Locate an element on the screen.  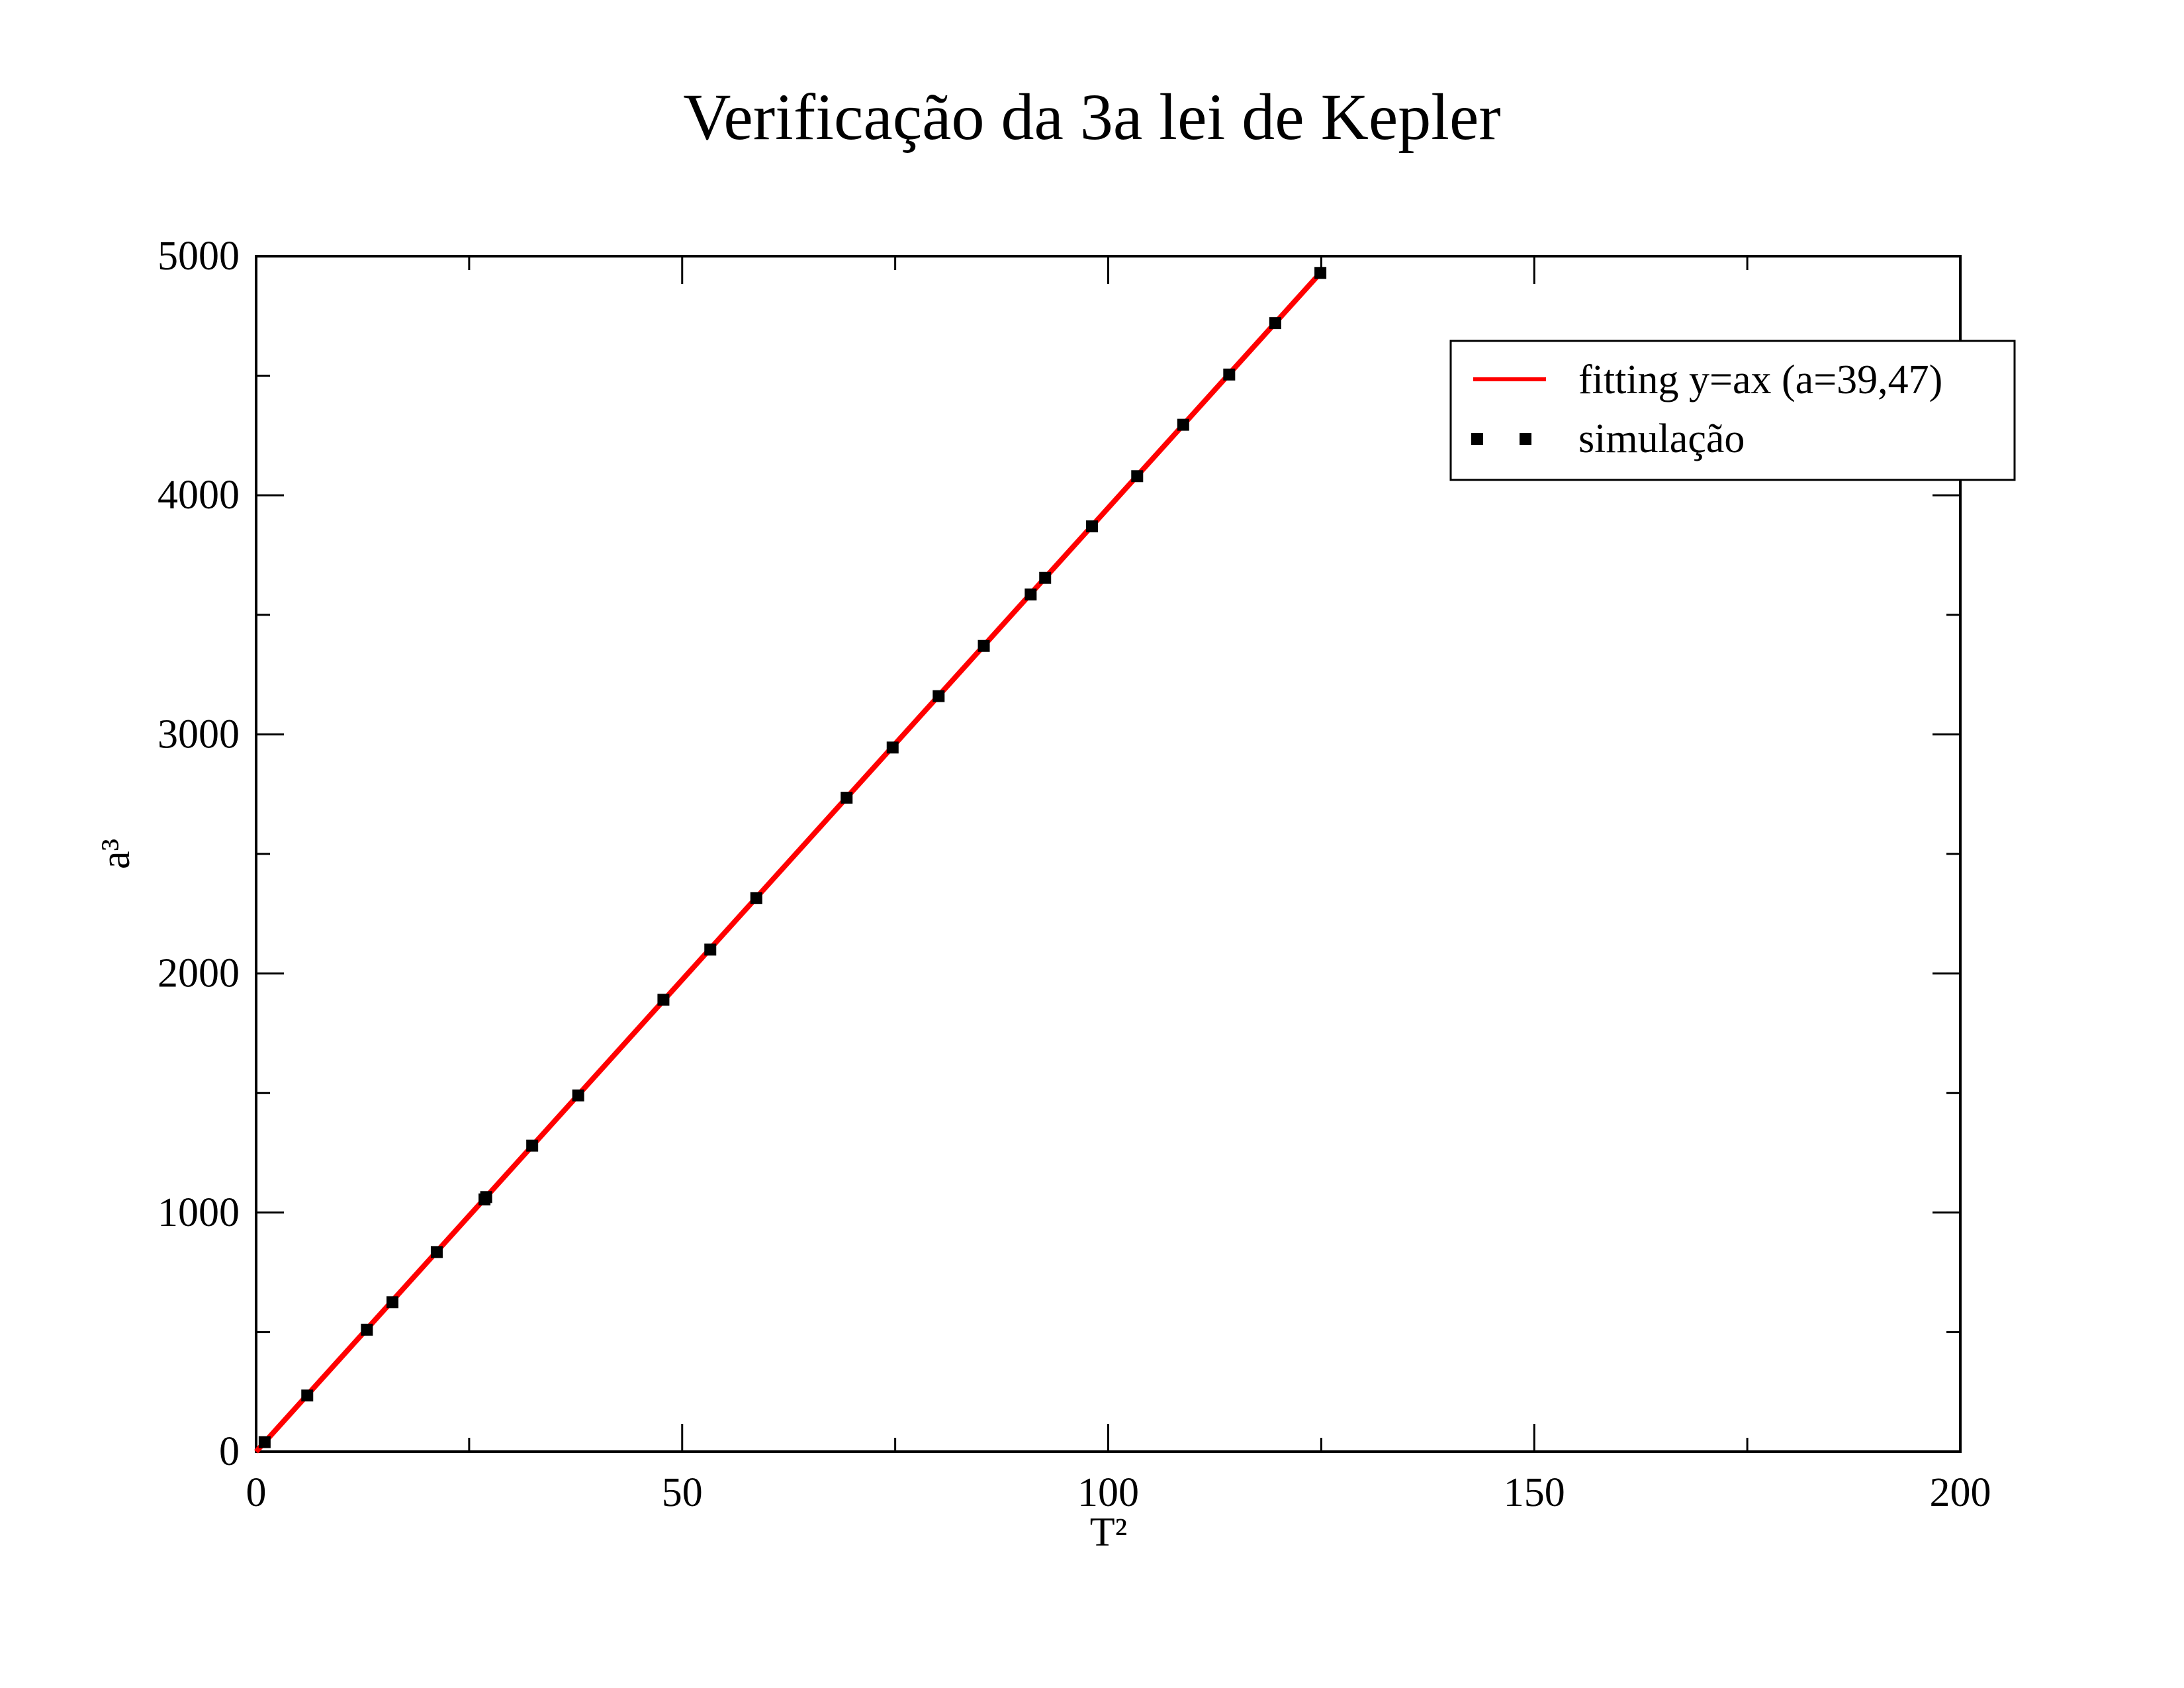
y-tick-label: 3000 is located at coordinates (199, 734).